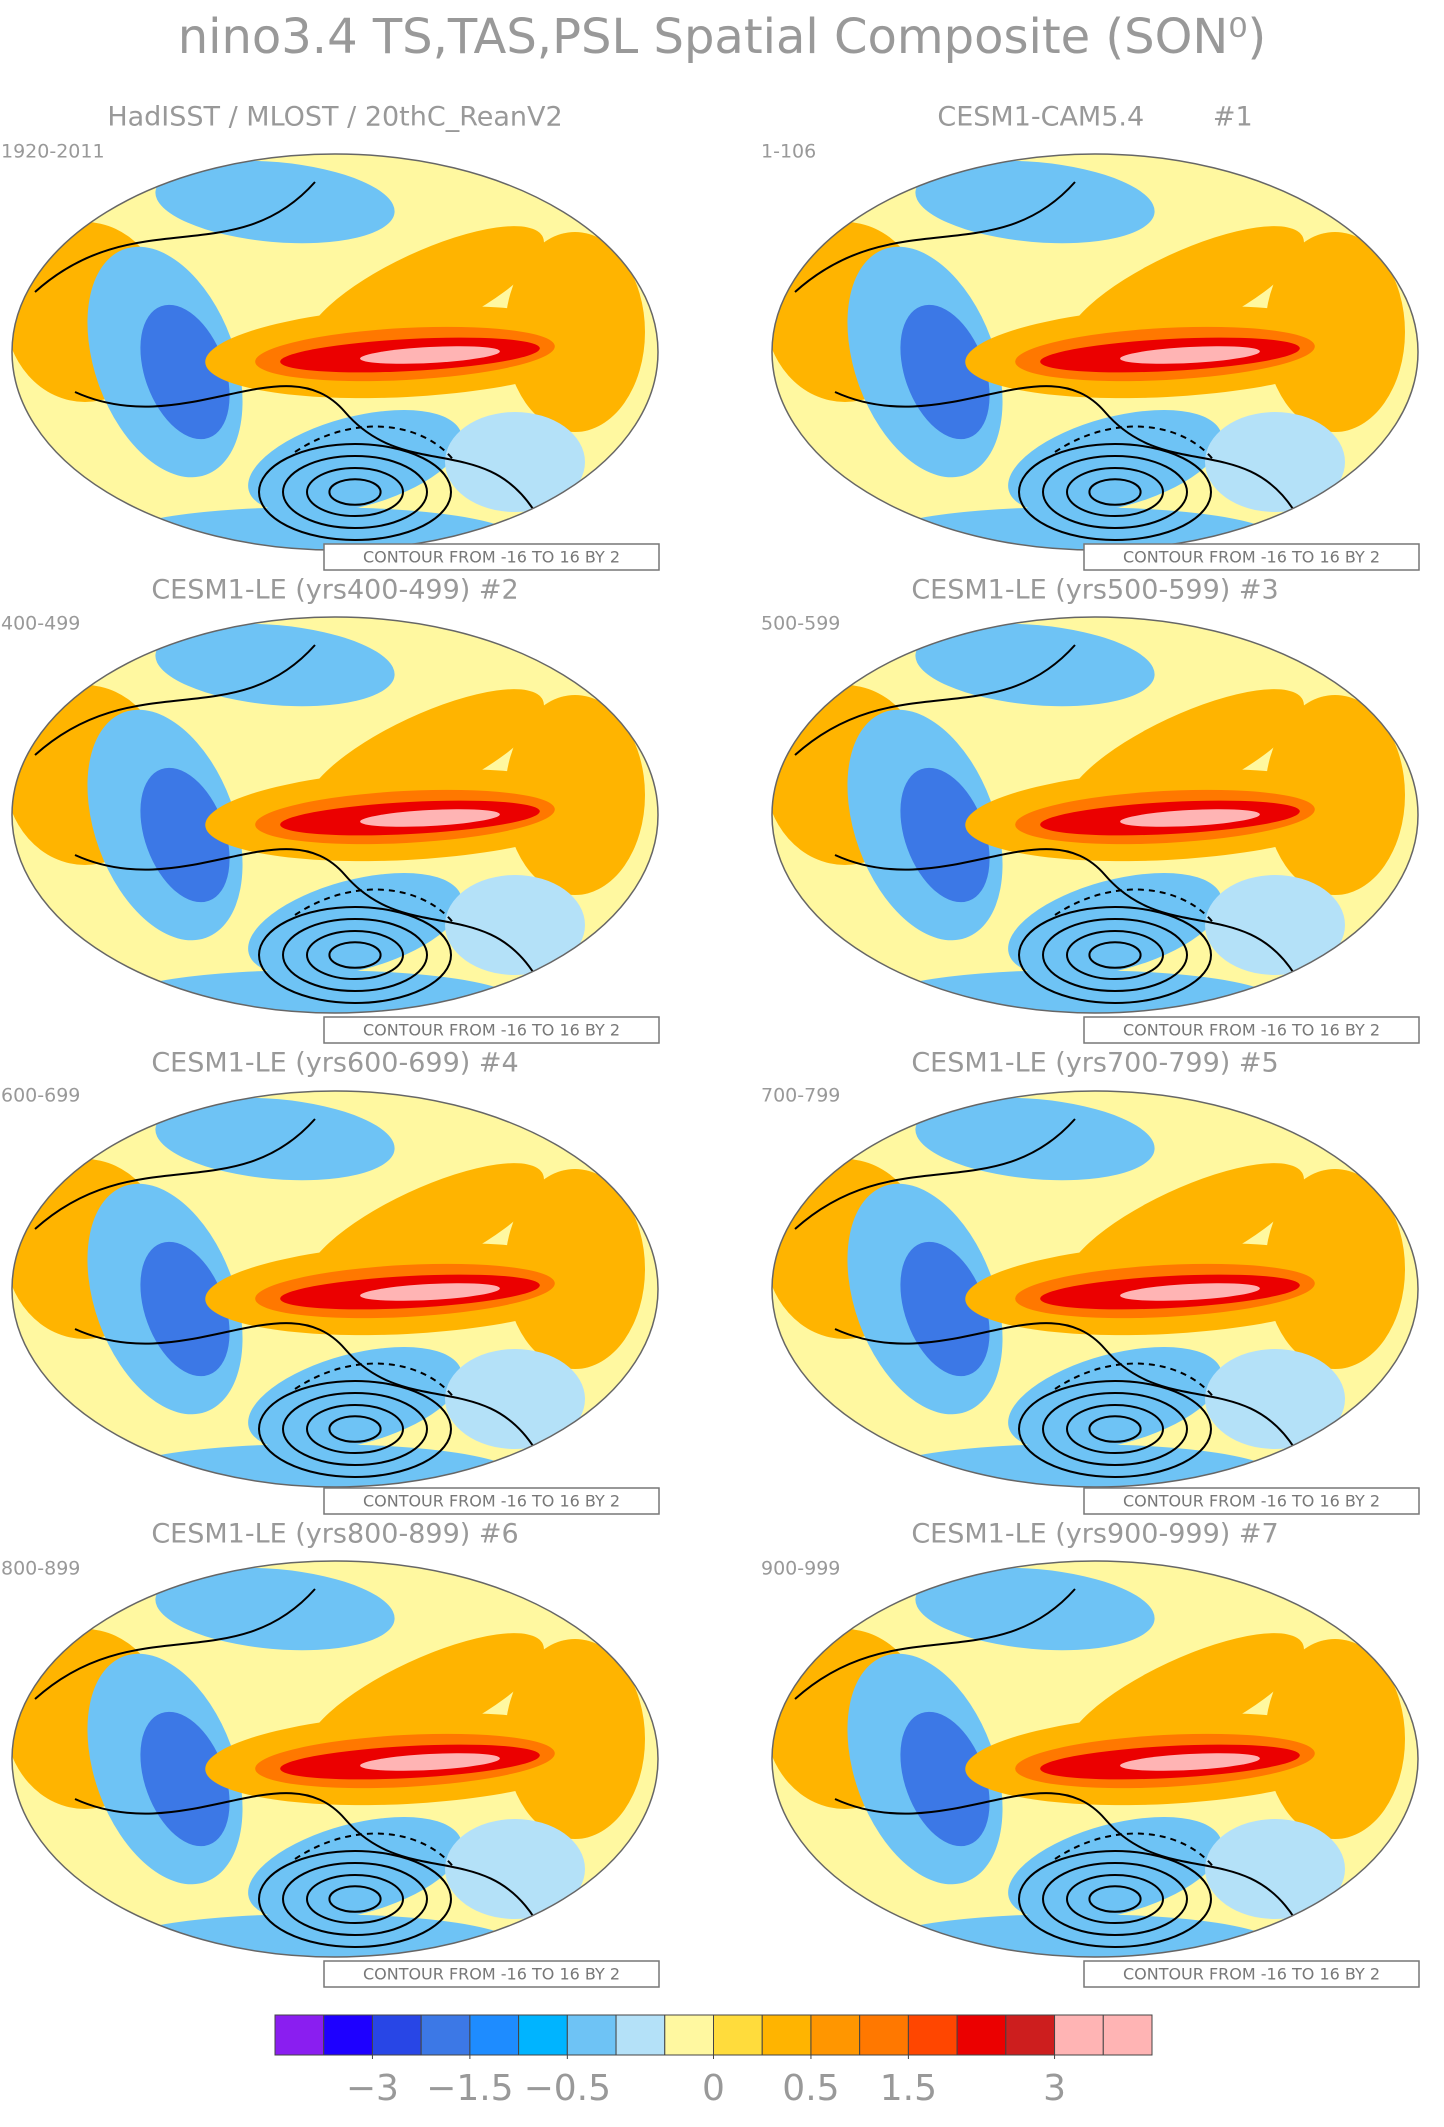 This screenshot has height=2127, width=1444. Describe the element at coordinates (567, 2088) in the screenshot. I see `colorbar-label: −0.5` at that location.